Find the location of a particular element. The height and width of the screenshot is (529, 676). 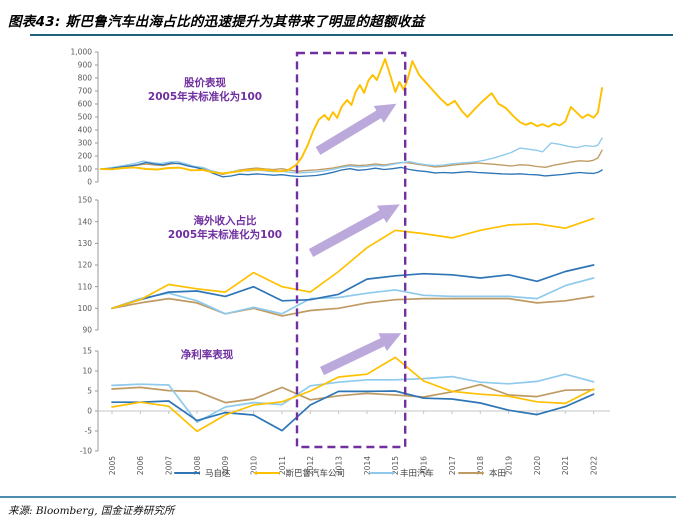

svg-text: 2005 is located at coordinates (112, 465).